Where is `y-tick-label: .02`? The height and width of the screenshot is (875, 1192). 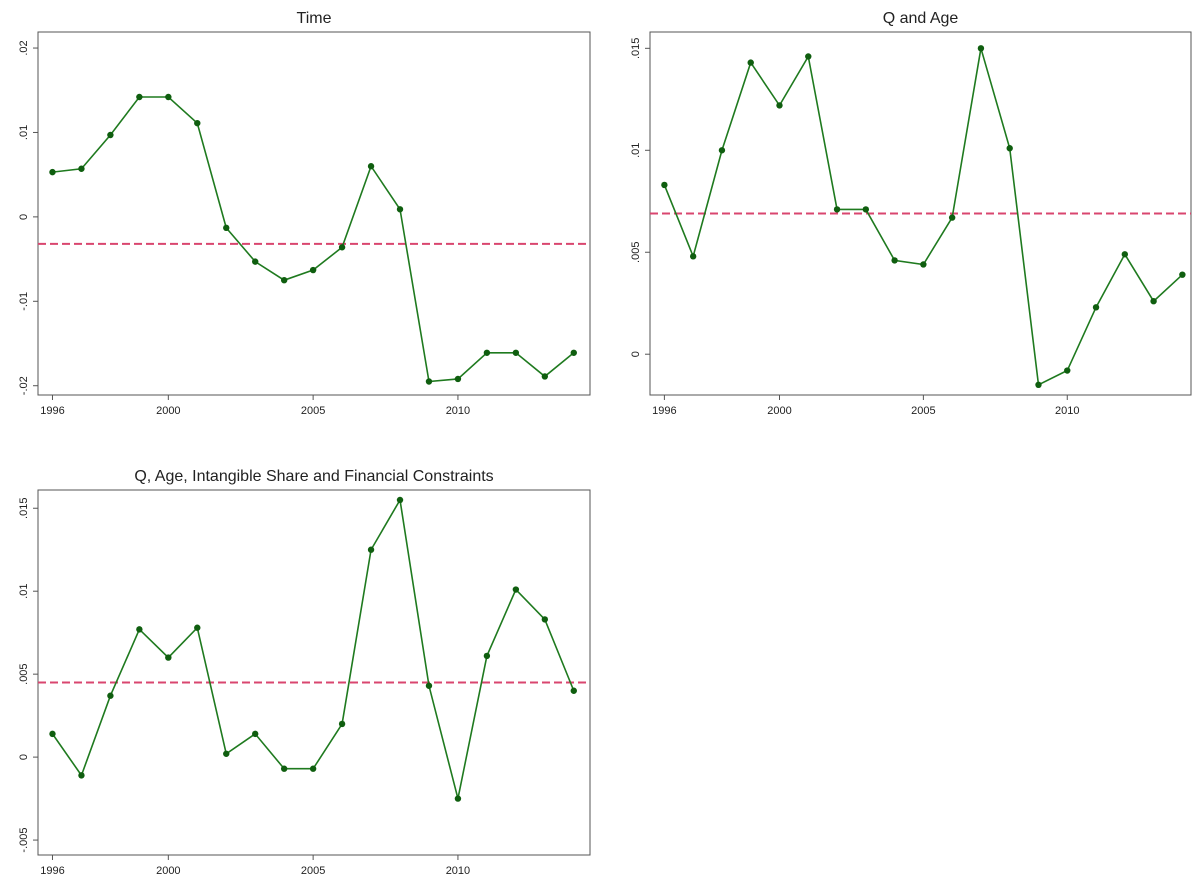 y-tick-label: .02 is located at coordinates (24, 47).